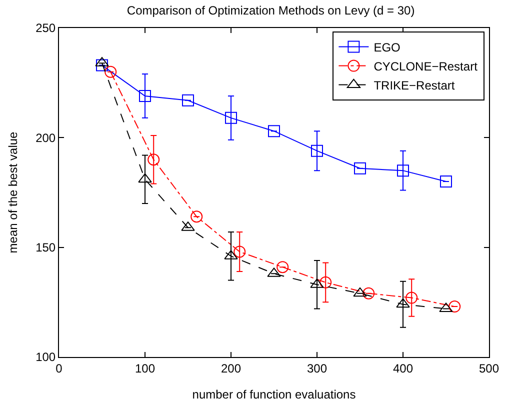  What do you see at coordinates (231, 368) in the screenshot?
I see `x-tick-label: 200` at bounding box center [231, 368].